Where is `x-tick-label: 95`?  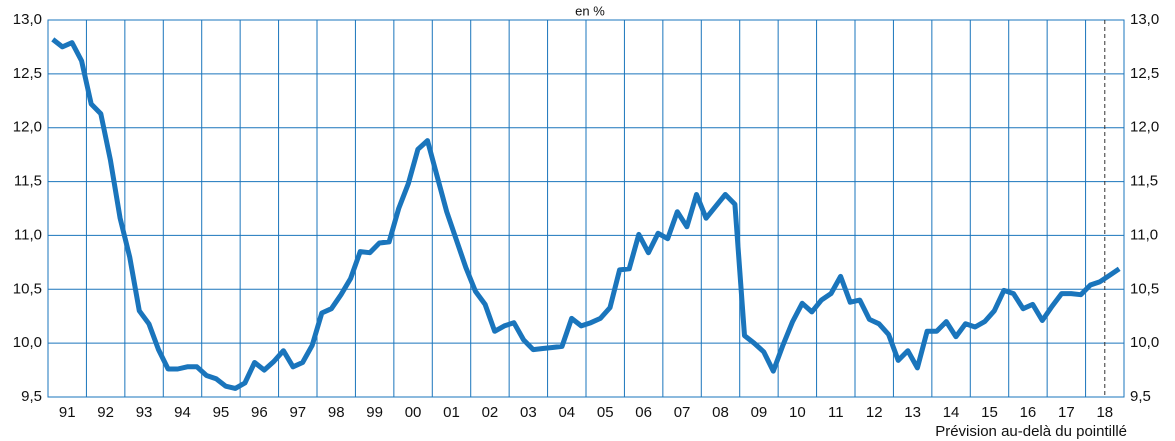 x-tick-label: 95 is located at coordinates (221, 412).